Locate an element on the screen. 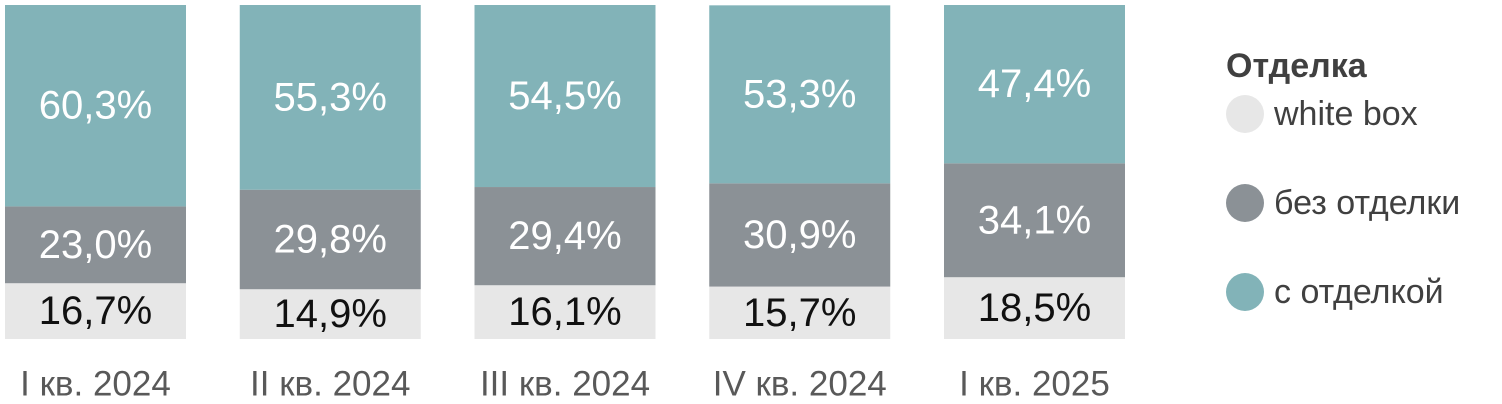 The image size is (1502, 404). data-label-1-4: 15,7% is located at coordinates (799, 313).